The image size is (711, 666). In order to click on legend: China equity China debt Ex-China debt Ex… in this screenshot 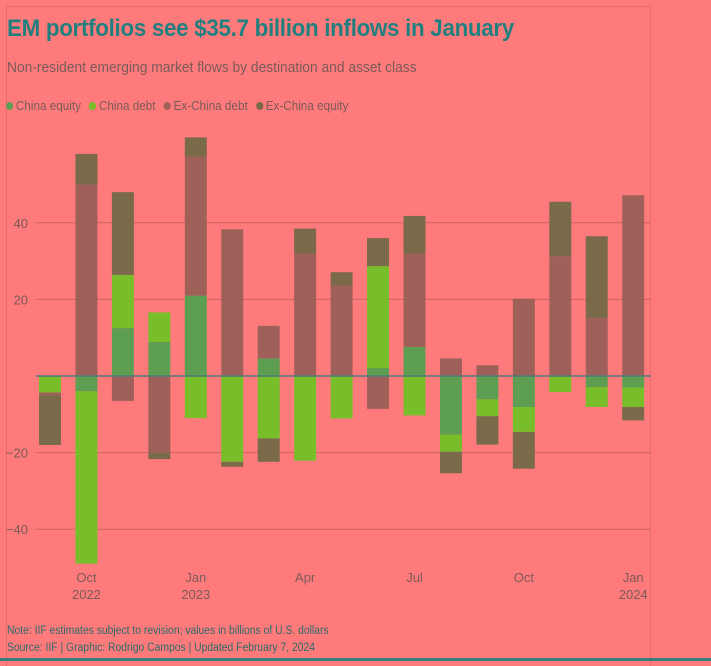, I will do `click(177, 105)`.